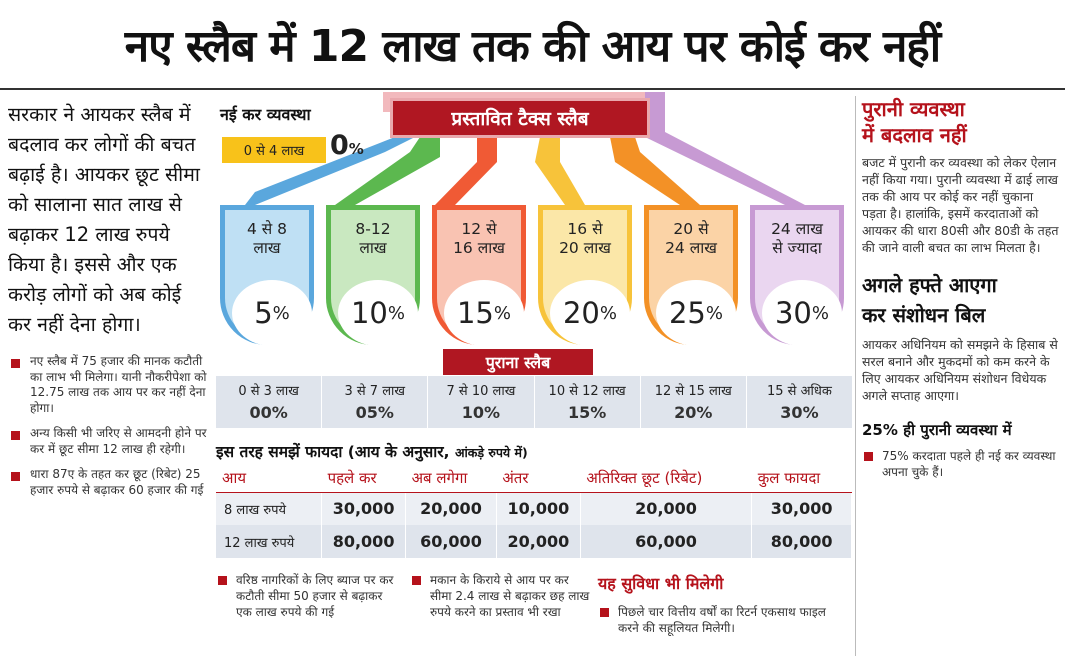 Image resolution: width=1065 pixels, height=672 pixels. I want to click on slab-rate-circle: 30%, so click(802, 313).